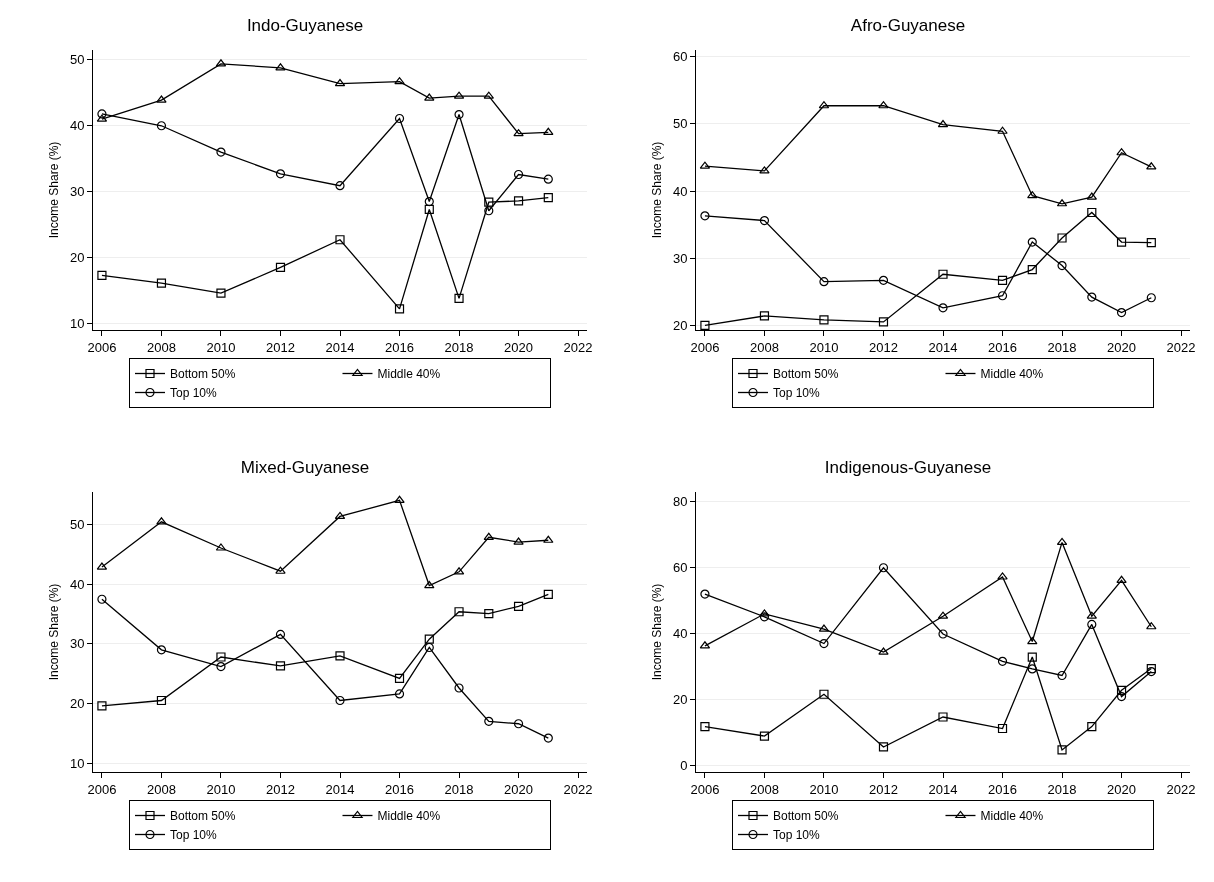 This screenshot has height=882, width=1214. I want to click on x-tick-label: 2010, so click(221, 347).